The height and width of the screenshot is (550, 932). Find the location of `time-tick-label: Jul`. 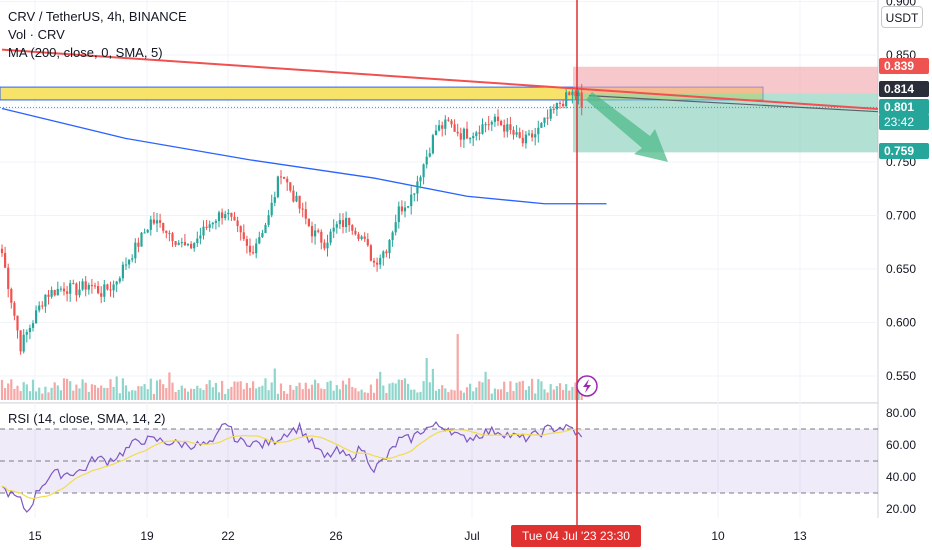

time-tick-label: Jul is located at coordinates (471, 536).